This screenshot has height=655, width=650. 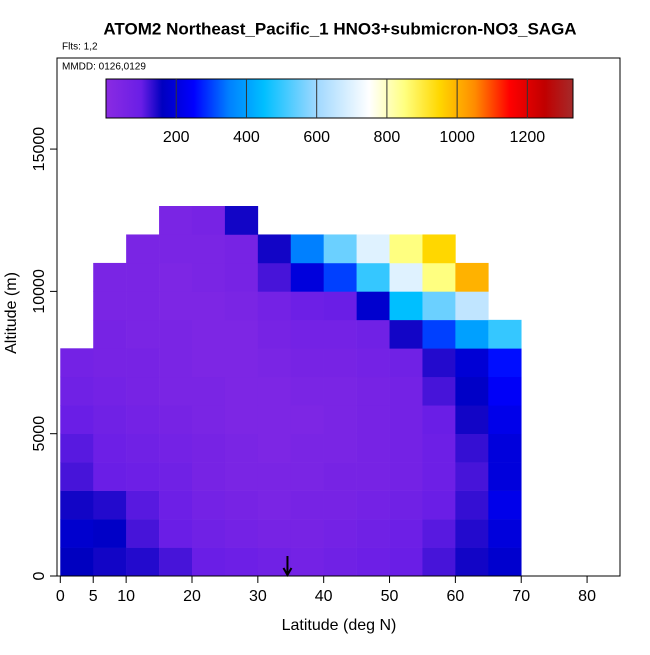 What do you see at coordinates (390, 596) in the screenshot?
I see `x-tick-label: 50` at bounding box center [390, 596].